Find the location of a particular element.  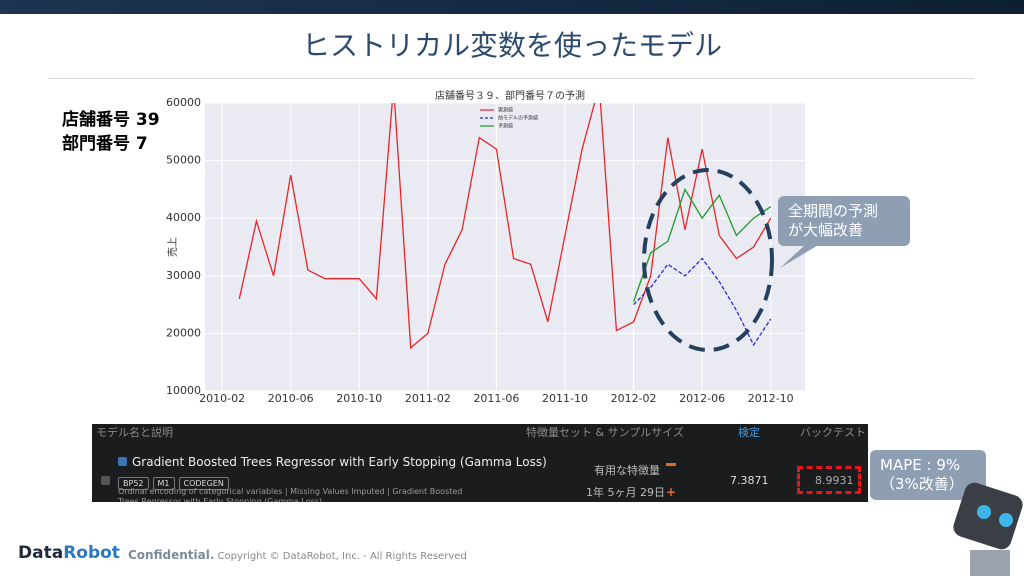

chart-callout: 全期間の予測 が大幅改善 is located at coordinates (844, 221).